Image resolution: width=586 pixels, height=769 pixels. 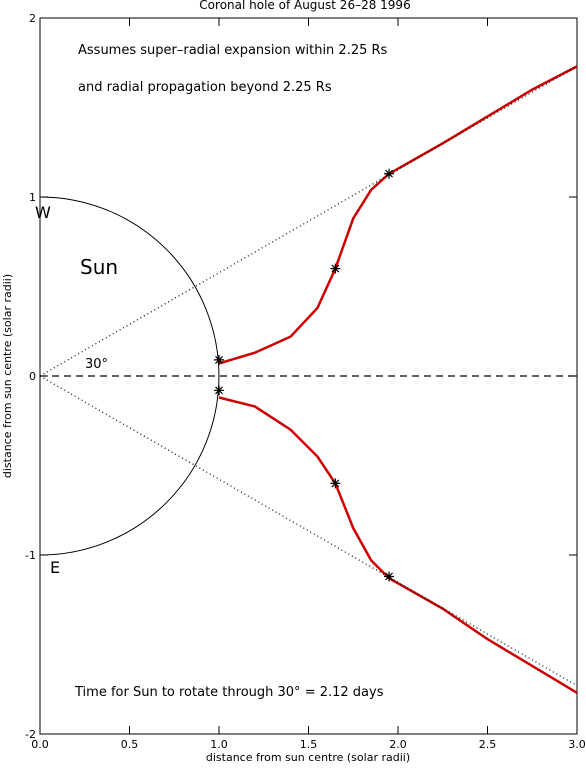 I want to click on y-tick-label: 0, so click(x=32, y=376).